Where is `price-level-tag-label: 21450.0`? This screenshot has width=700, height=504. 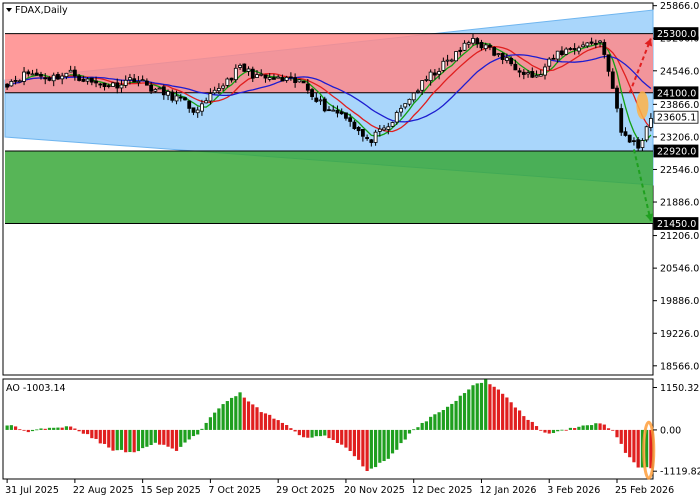 price-level-tag-label: 21450.0 is located at coordinates (676, 224).